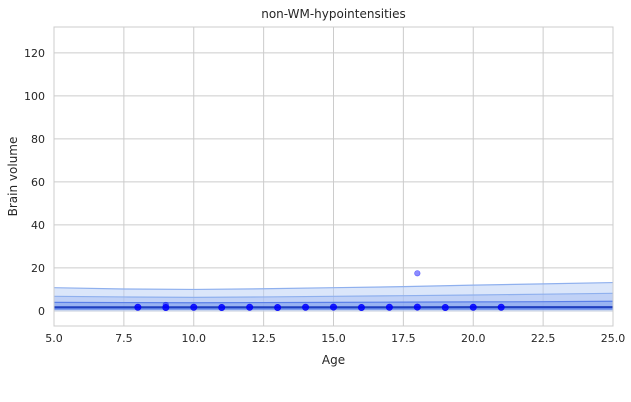 The image size is (631, 402). What do you see at coordinates (124, 338) in the screenshot?
I see `x-tick-label: 7.5` at bounding box center [124, 338].